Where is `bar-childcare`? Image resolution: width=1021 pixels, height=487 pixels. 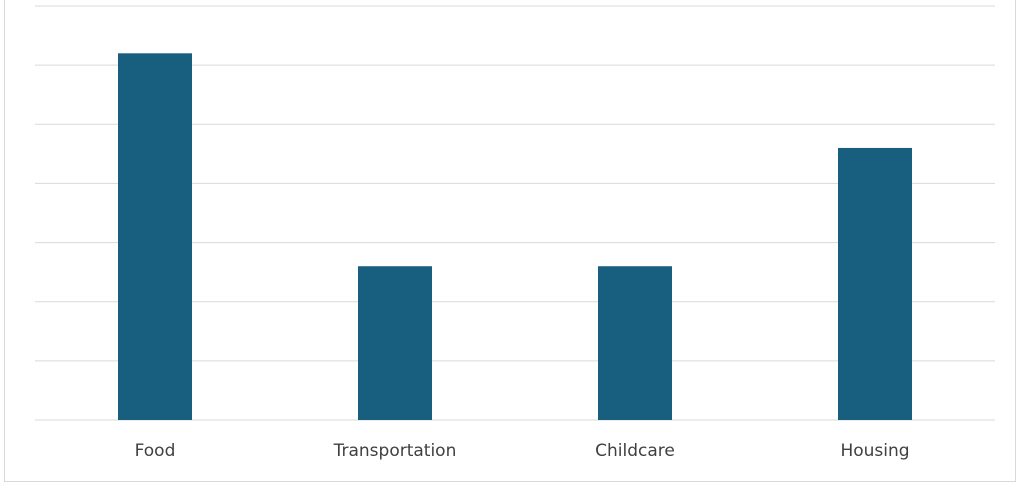 bar-childcare is located at coordinates (635, 343).